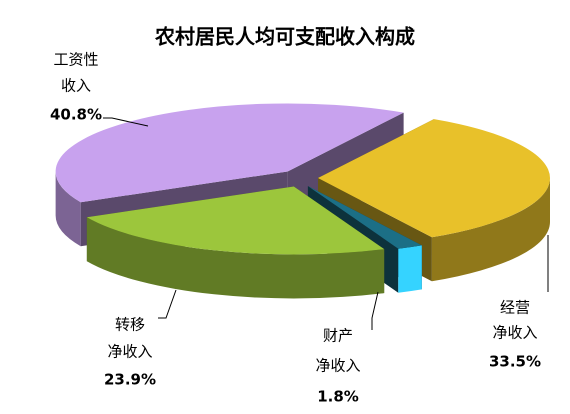 This screenshot has width=570, height=414. What do you see at coordinates (345, 164) in the screenshot?
I see `slice-cut-face` at bounding box center [345, 164].